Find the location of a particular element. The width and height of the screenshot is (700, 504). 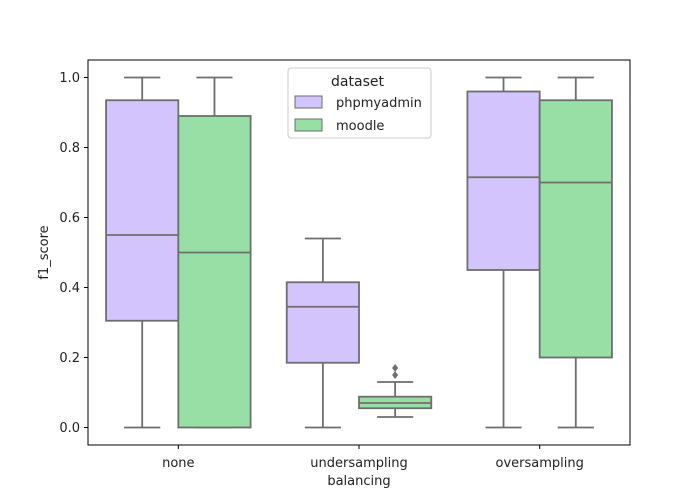

y-tick-label: 0.0 is located at coordinates (69, 428).